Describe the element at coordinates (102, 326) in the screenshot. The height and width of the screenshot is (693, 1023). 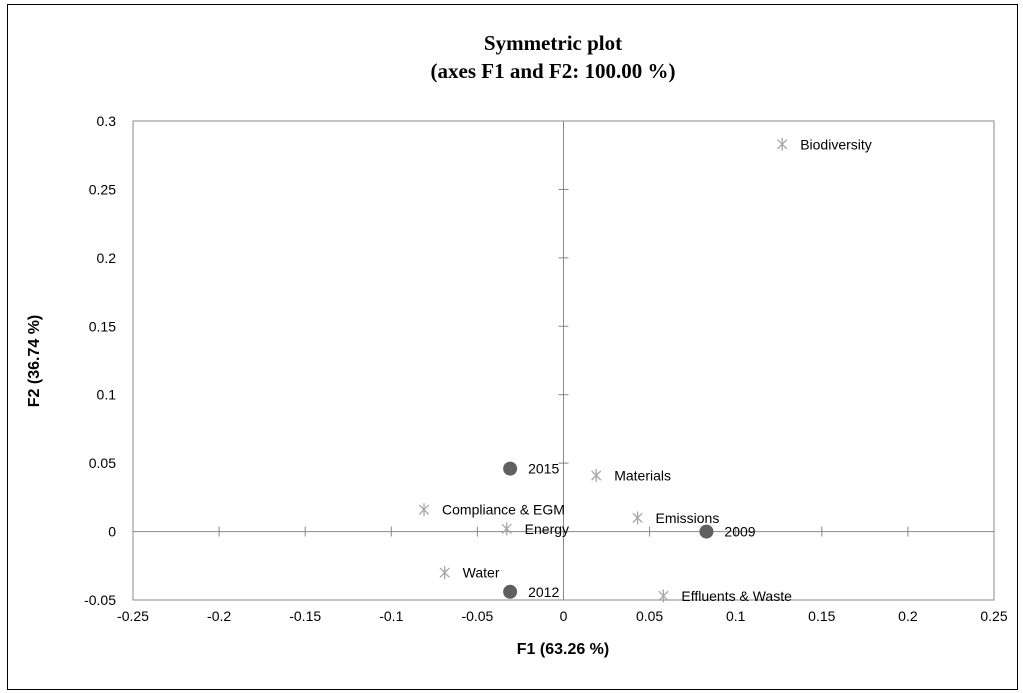
I see `y-tick-label: 0.15` at that location.